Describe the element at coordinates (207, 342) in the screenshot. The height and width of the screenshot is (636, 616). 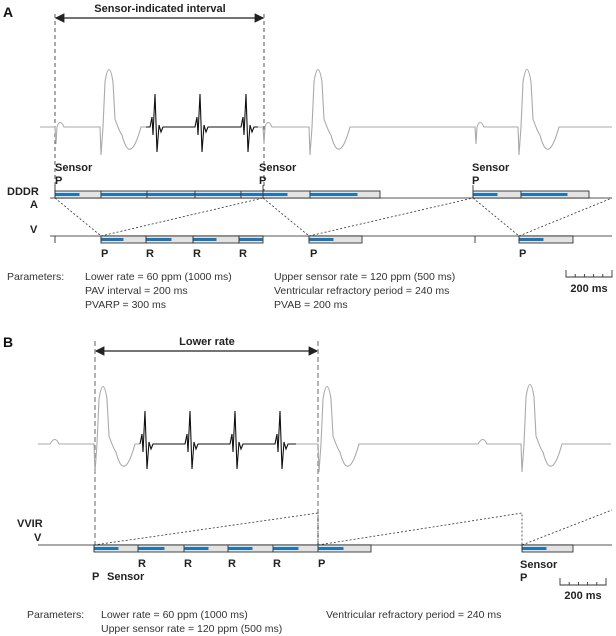
I see `interval-label: Lower rate` at that location.